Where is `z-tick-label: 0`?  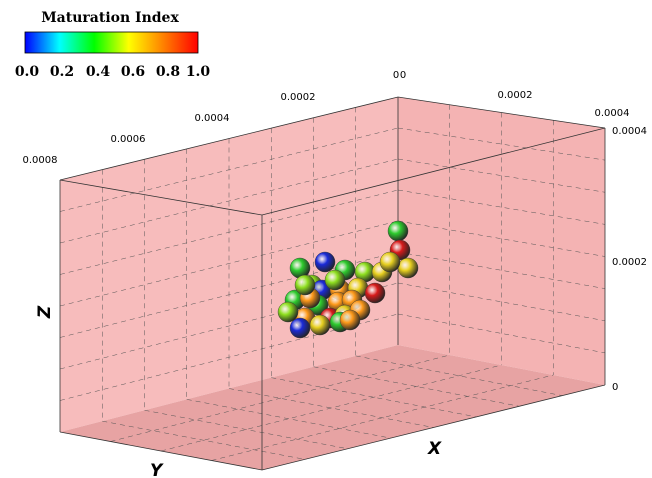
z-tick-label: 0 is located at coordinates (615, 387).